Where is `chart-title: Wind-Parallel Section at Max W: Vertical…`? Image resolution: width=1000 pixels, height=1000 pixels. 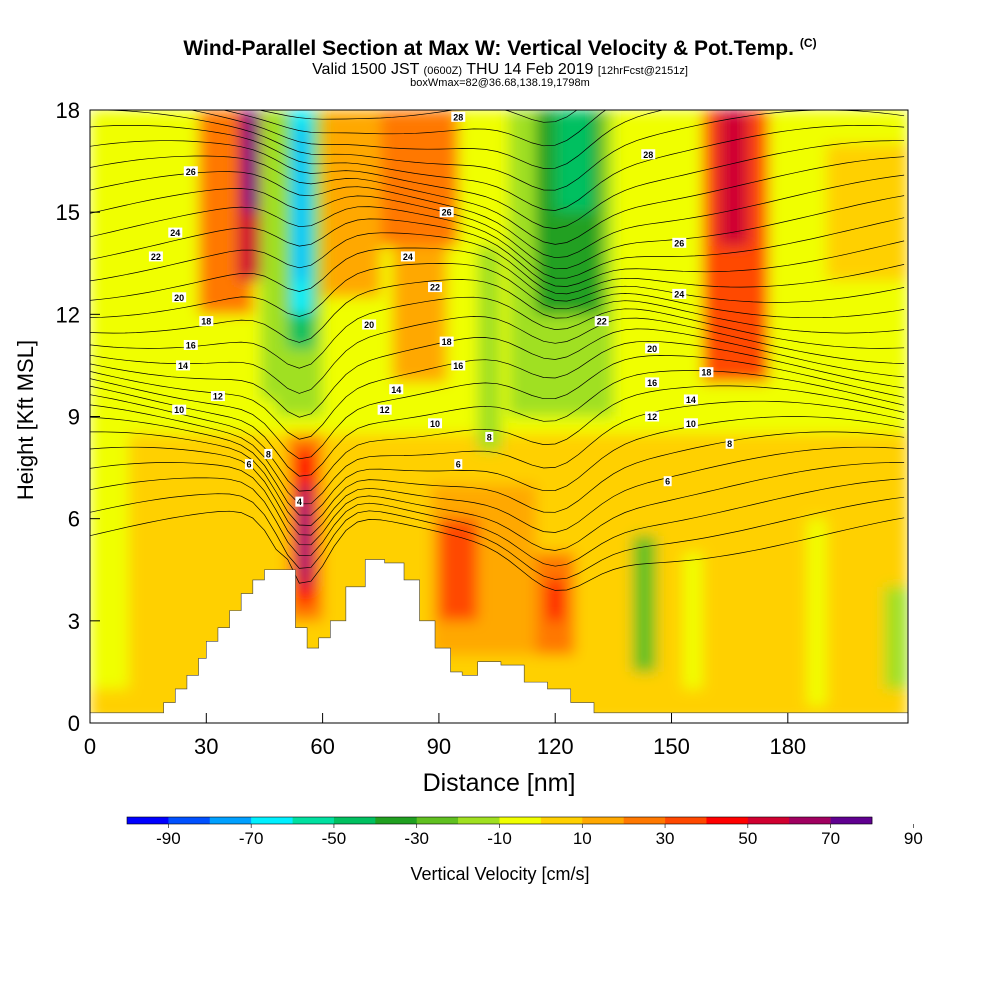 chart-title: Wind-Parallel Section at Max W: Vertical… is located at coordinates (500, 48).